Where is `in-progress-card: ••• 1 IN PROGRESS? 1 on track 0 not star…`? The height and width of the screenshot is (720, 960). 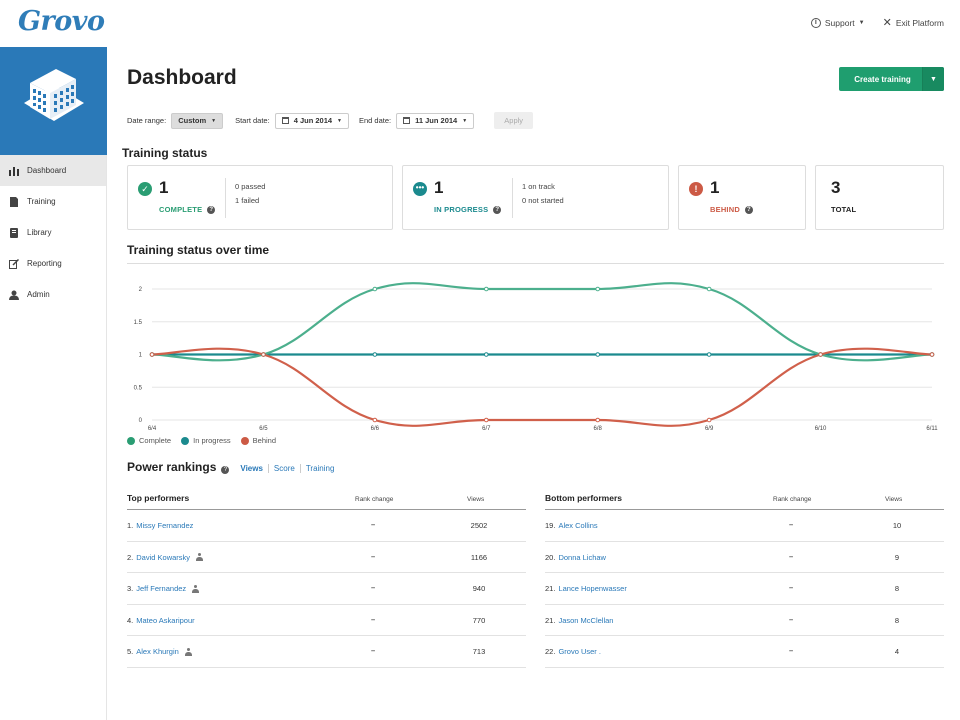
in-progress-card: ••• 1 IN PROGRESS? 1 on track 0 not star… is located at coordinates (535, 197).